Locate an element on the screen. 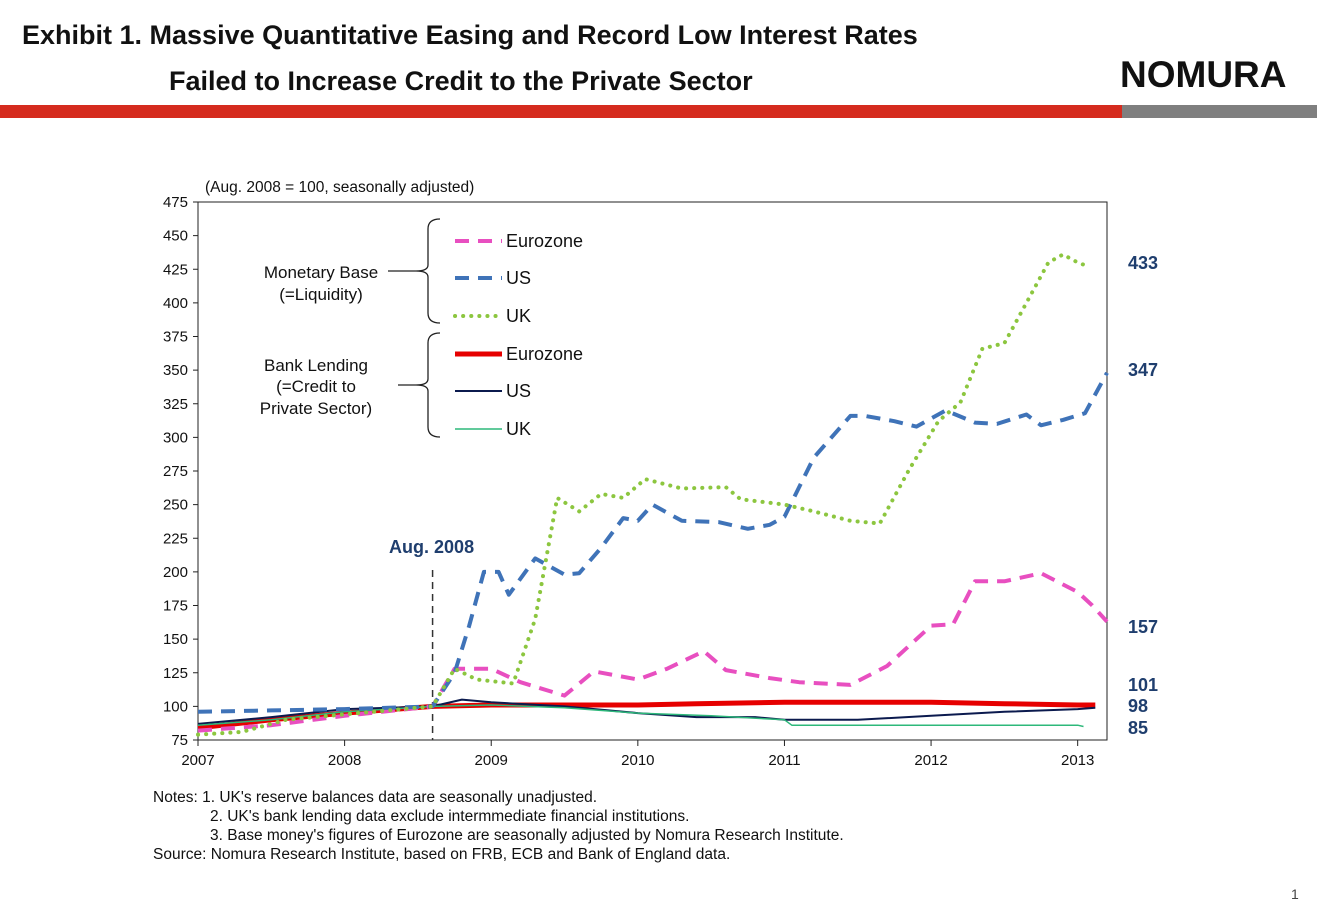 Image resolution: width=1317 pixels, height=919 pixels. x-tick-label: 2009 is located at coordinates (491, 760).